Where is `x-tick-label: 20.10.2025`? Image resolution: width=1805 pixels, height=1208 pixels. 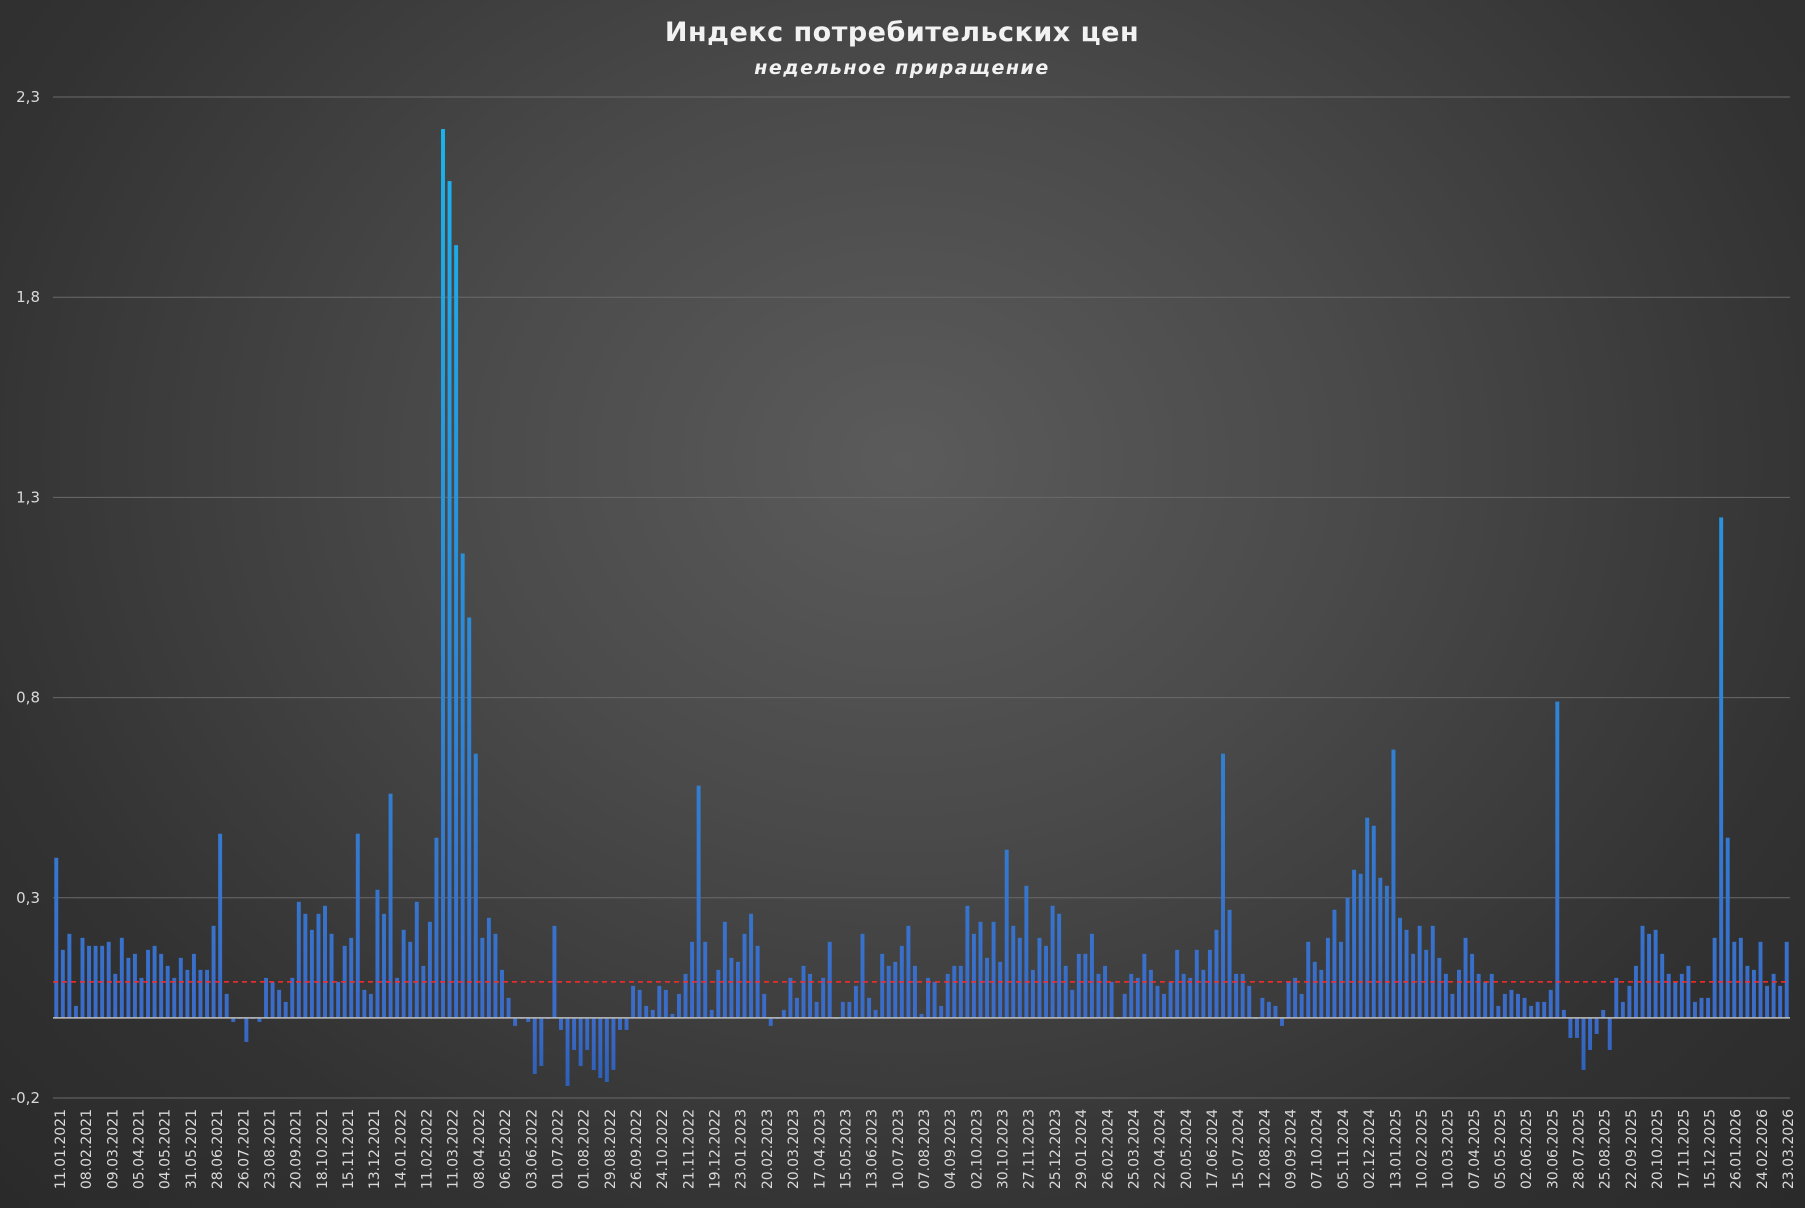 x-tick-label: 20.10.2025 is located at coordinates (1658, 1149).